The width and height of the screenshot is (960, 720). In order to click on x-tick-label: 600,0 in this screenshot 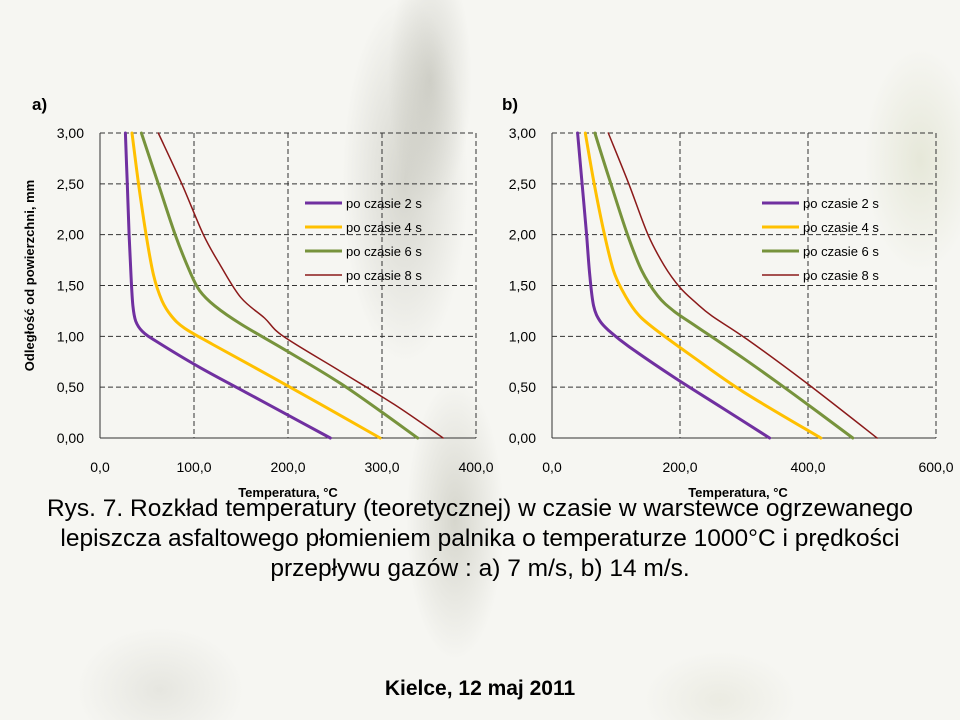, I will do `click(935, 467)`.